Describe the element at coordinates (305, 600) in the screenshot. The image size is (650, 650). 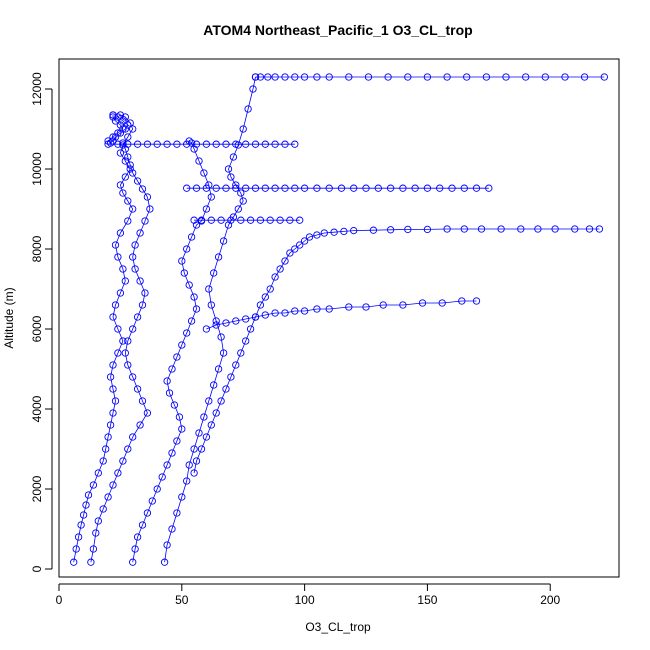
I see `x-tick-label: 100` at that location.